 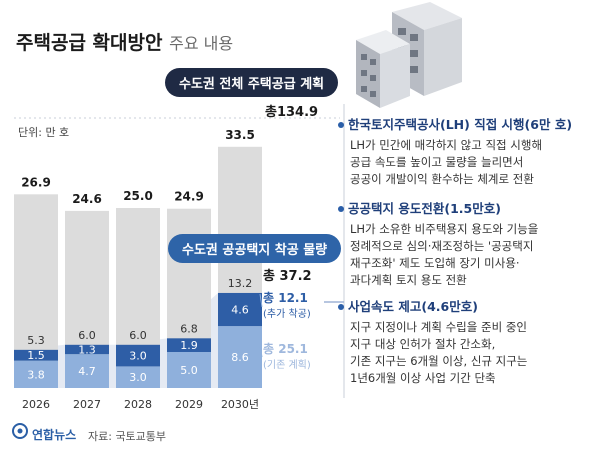 I want to click on panel-line: 과다계획 토지 용도 전환, so click(x=408, y=280).